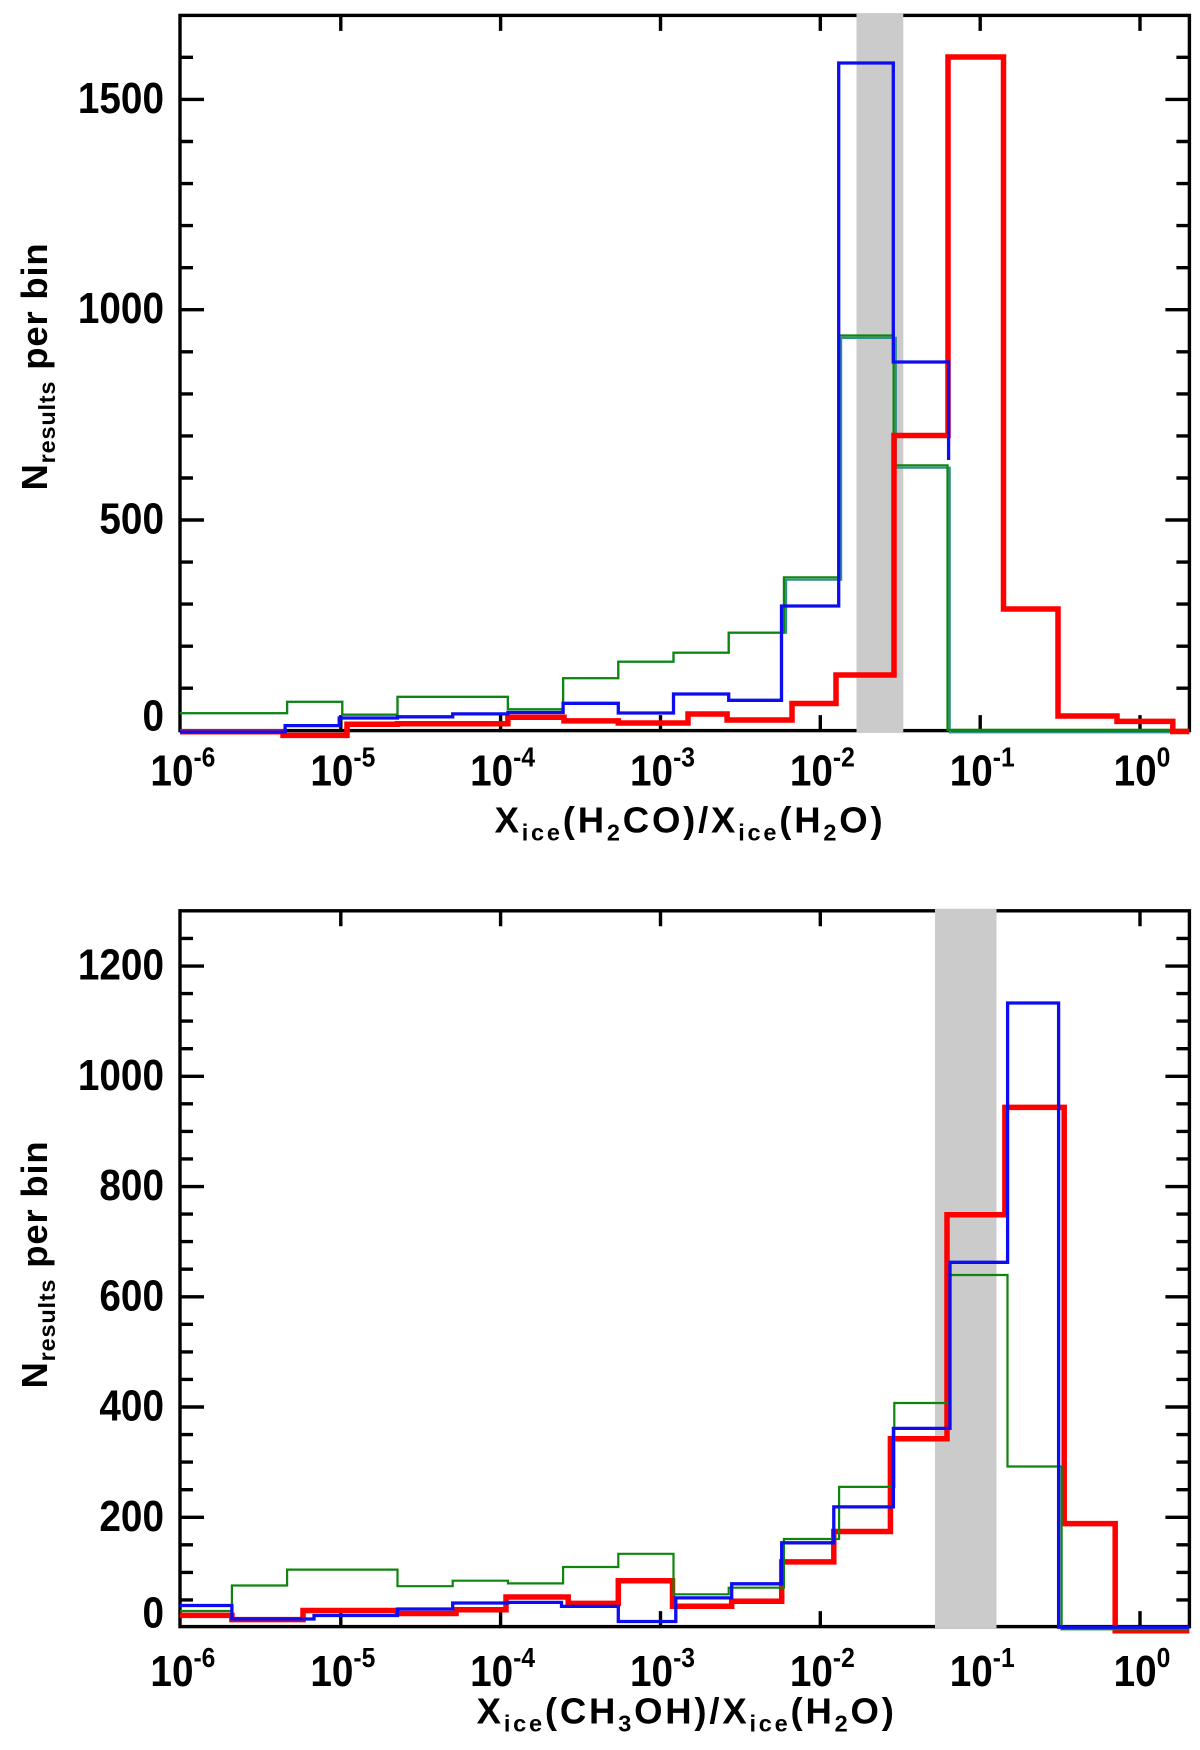  Describe the element at coordinates (131, 1295) in the screenshot. I see `svg-text: 600` at that location.